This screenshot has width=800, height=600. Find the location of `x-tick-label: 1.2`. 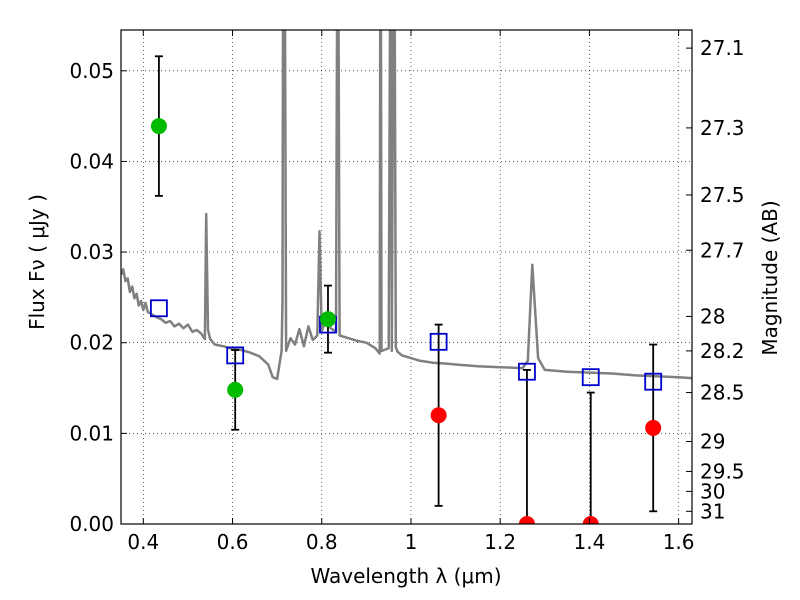

x-tick-label: 1.2 is located at coordinates (500, 542).